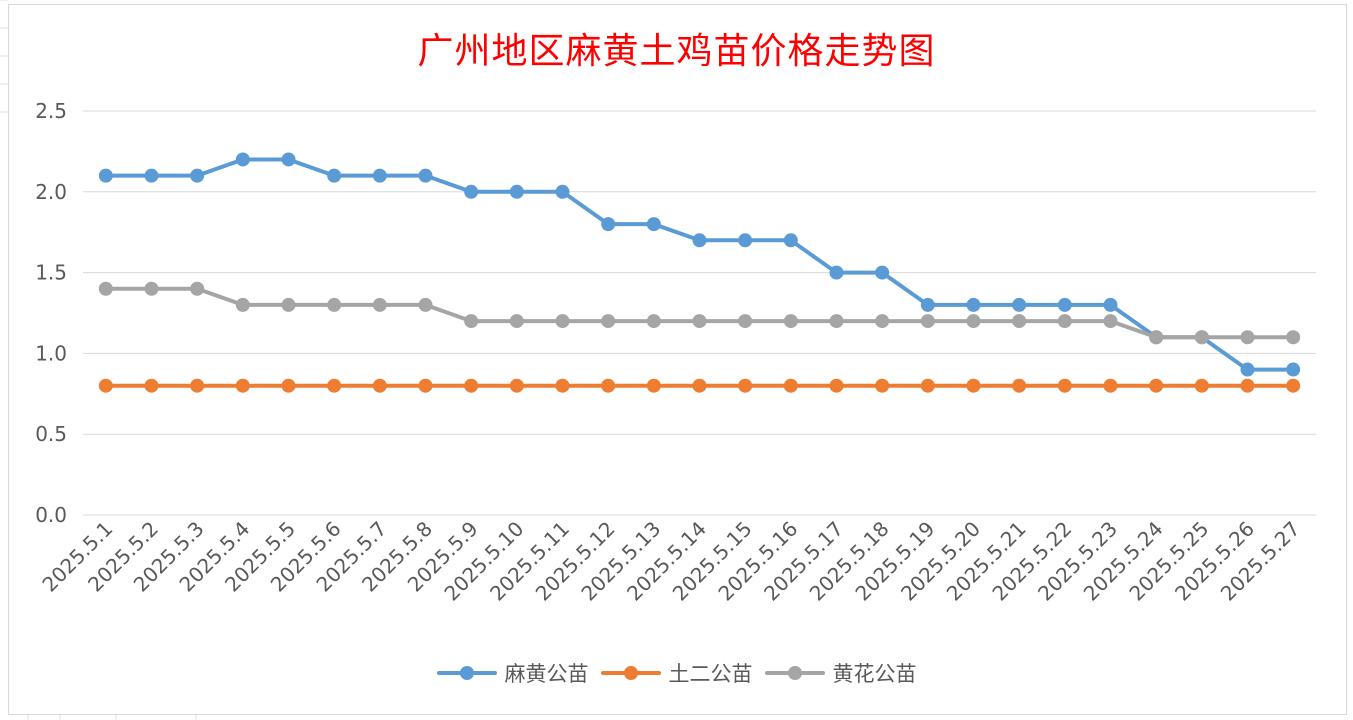  What do you see at coordinates (51, 353) in the screenshot?
I see `y-tick-label: 1.0` at bounding box center [51, 353].